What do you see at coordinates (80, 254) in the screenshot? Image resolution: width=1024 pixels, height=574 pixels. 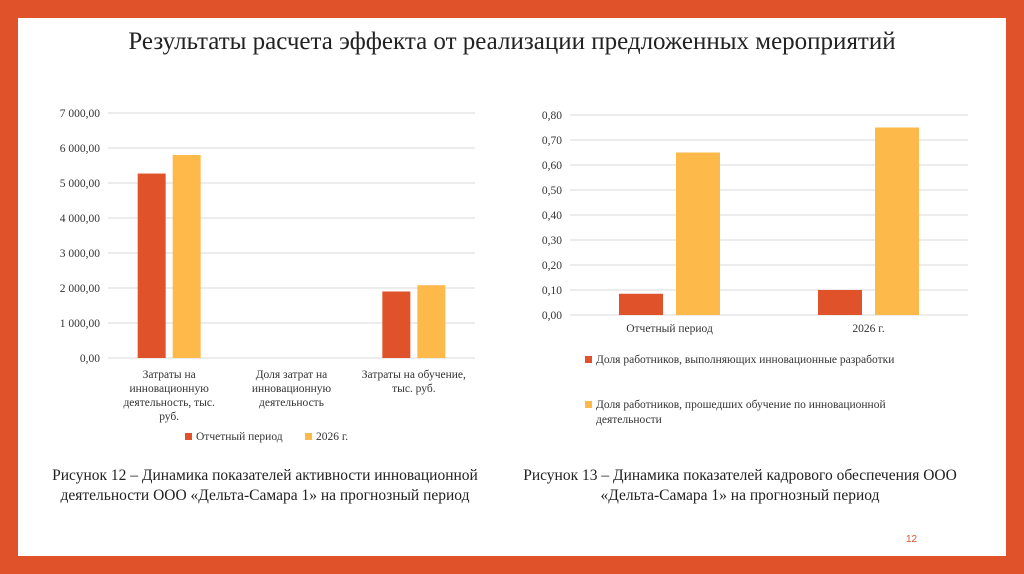 I see `y-tick-label: 3 000,00` at bounding box center [80, 254].